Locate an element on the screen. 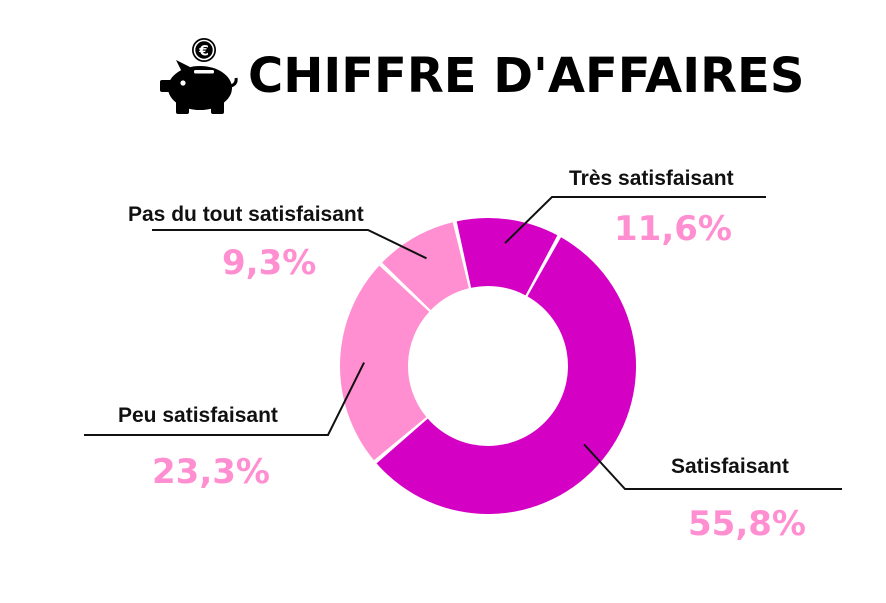 The width and height of the screenshot is (886, 603). leader-line-satisfaisant is located at coordinates (712, 466).